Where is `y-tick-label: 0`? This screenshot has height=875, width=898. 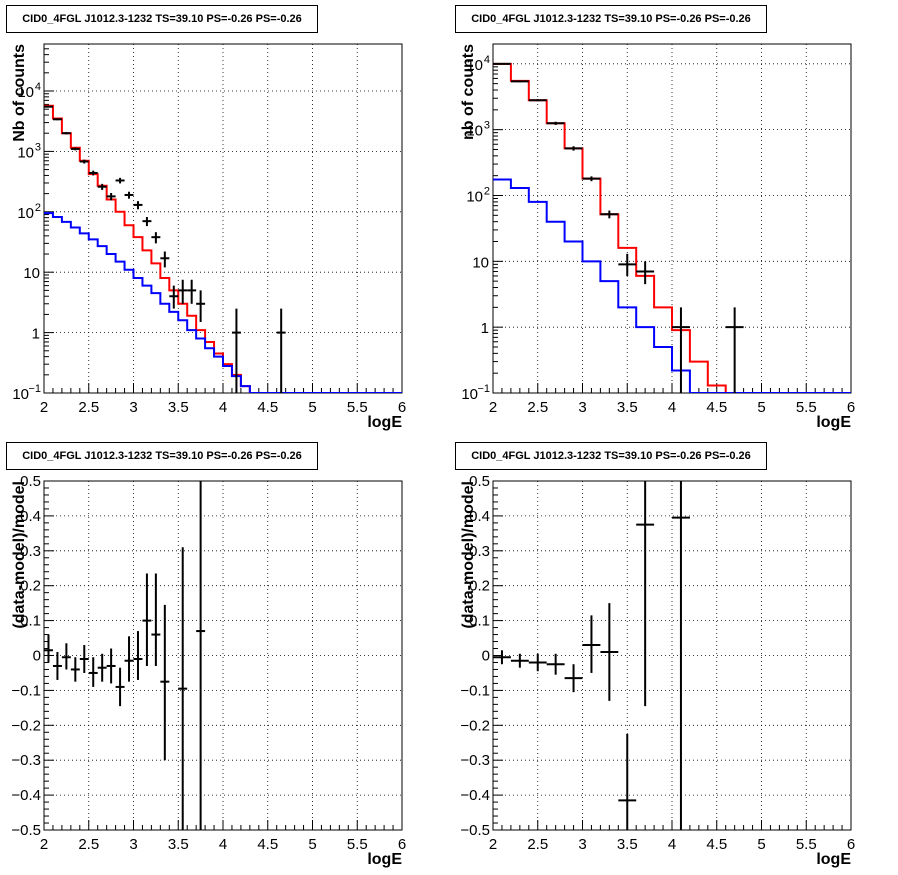 y-tick-label: 0 is located at coordinates (486, 656).